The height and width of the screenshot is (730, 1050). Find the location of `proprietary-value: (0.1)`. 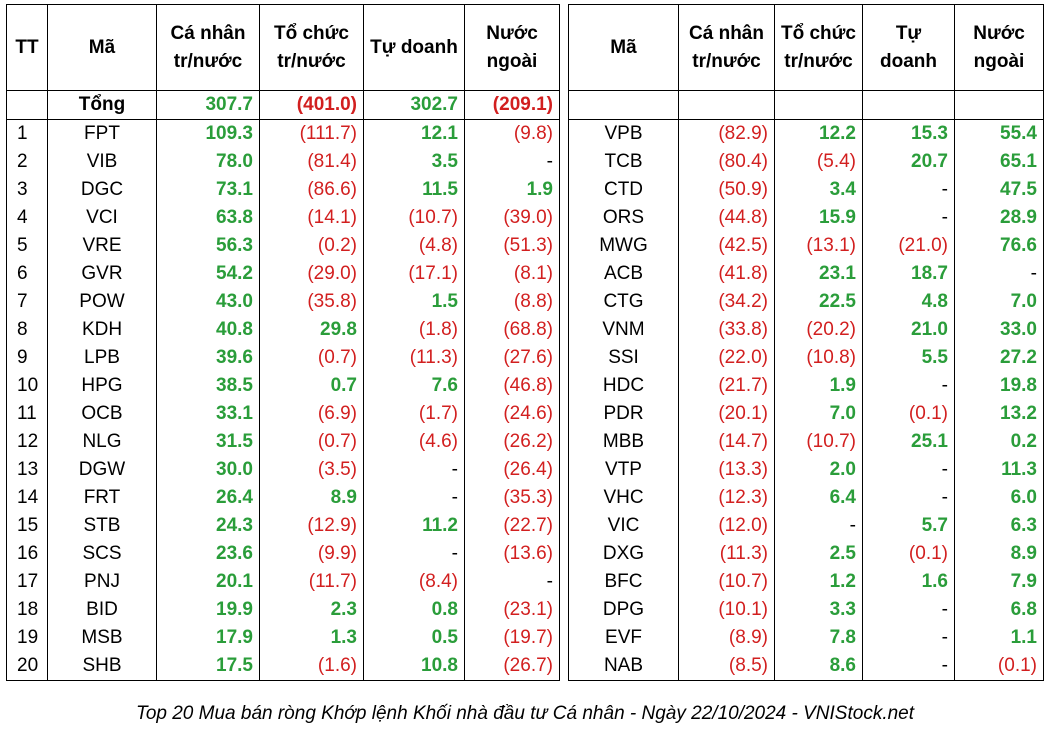

proprietary-value: (0.1) is located at coordinates (908, 414).